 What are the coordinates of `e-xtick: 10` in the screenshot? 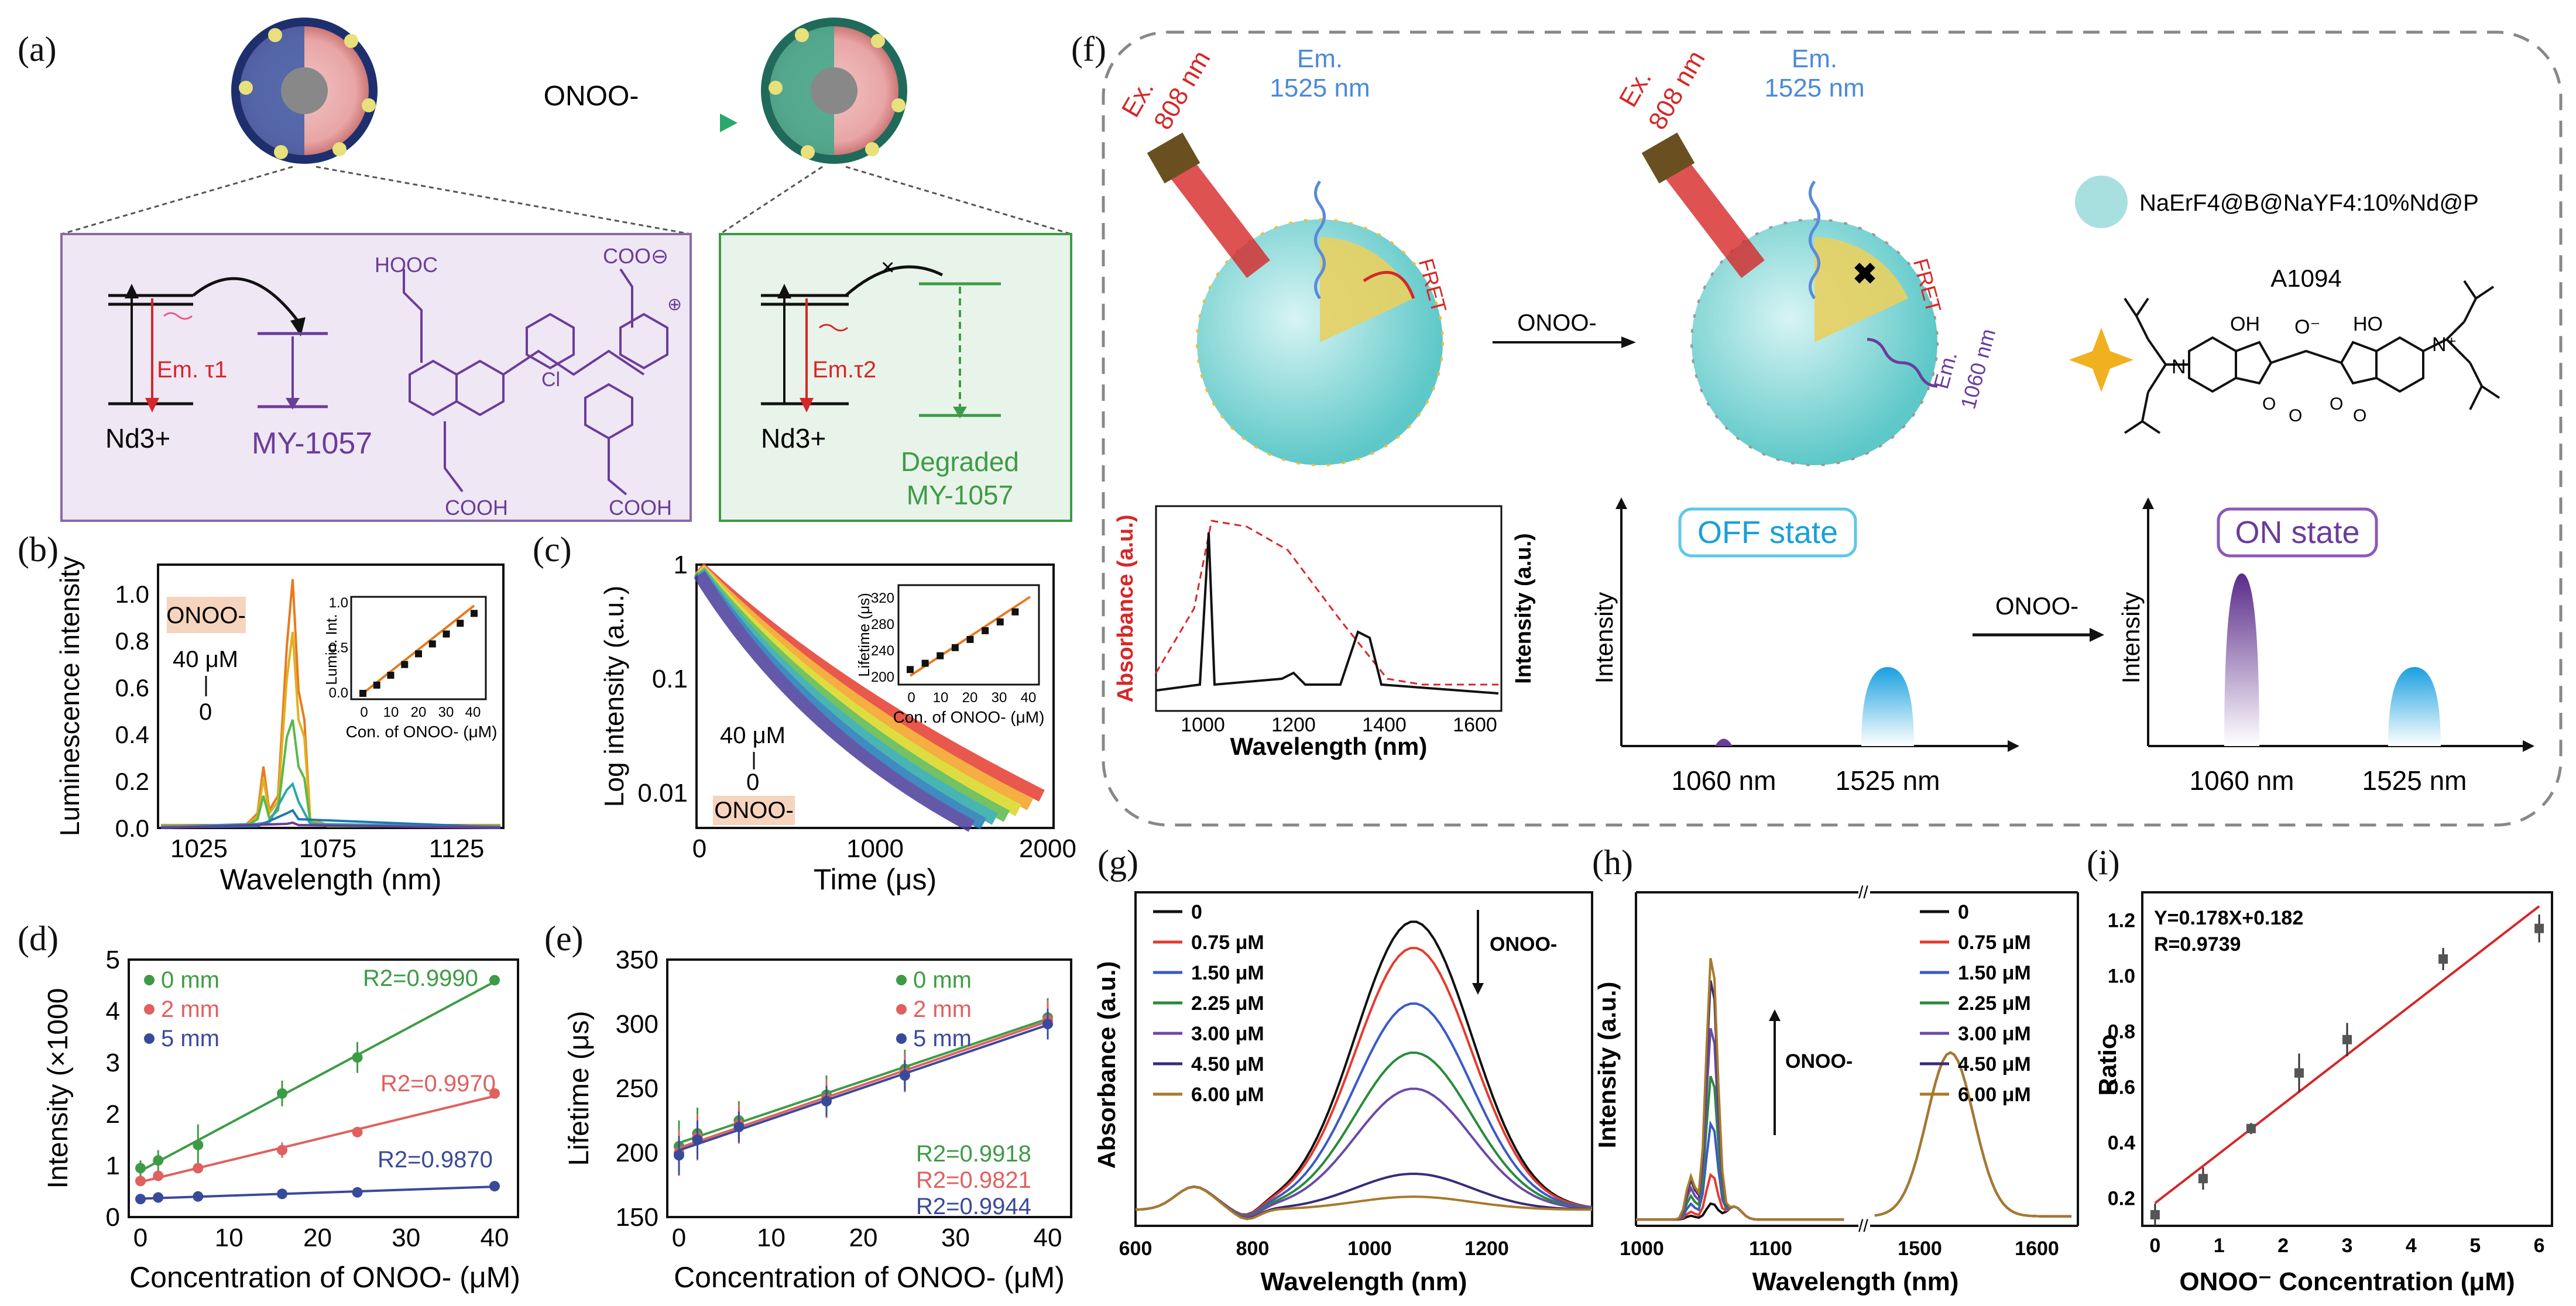 It's located at (772, 1237).